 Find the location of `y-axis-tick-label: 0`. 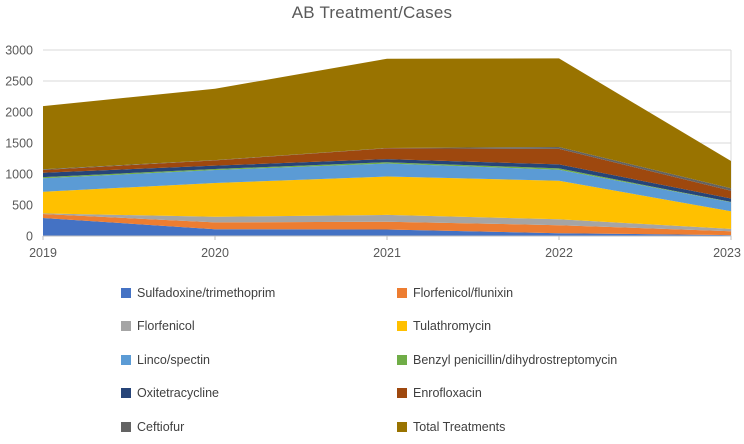

y-axis-tick-label: 0 is located at coordinates (29, 237).